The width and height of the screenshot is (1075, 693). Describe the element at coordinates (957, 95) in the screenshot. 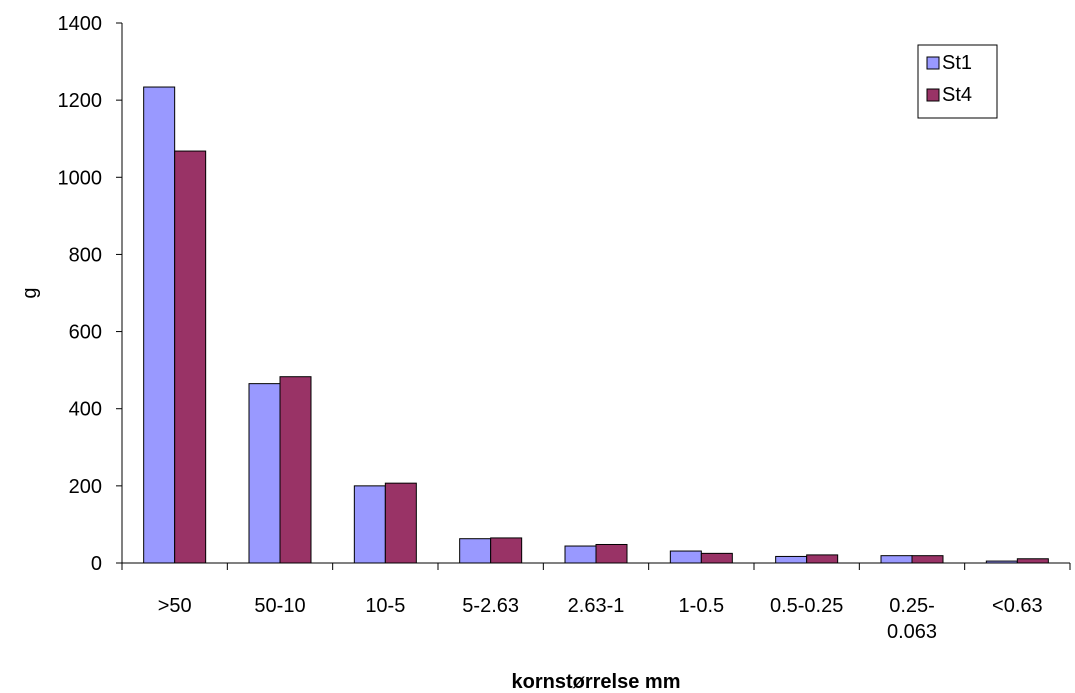

I see `legend-label-st4: St4` at that location.